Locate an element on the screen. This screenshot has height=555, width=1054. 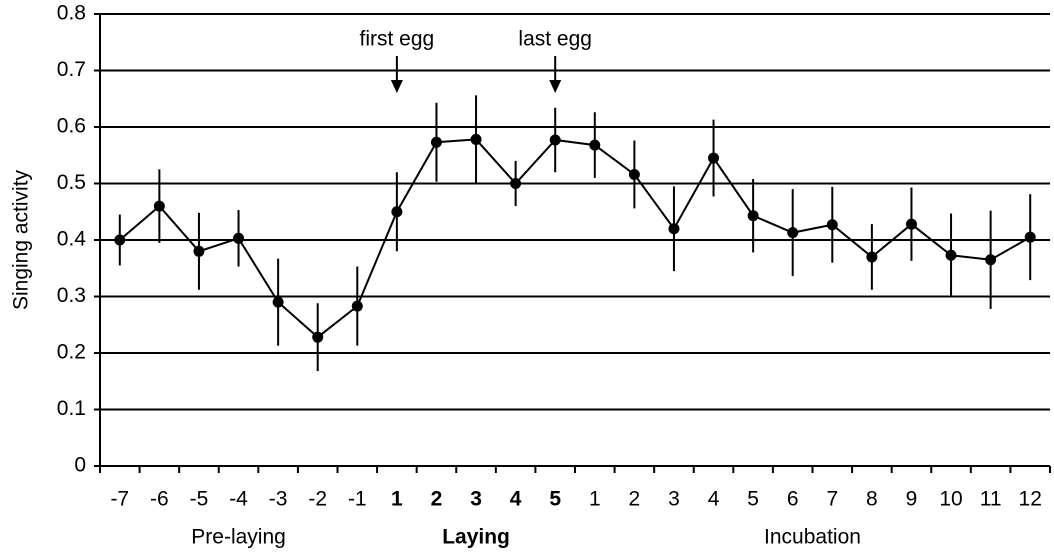
annotation: first egg is located at coordinates (397, 39).